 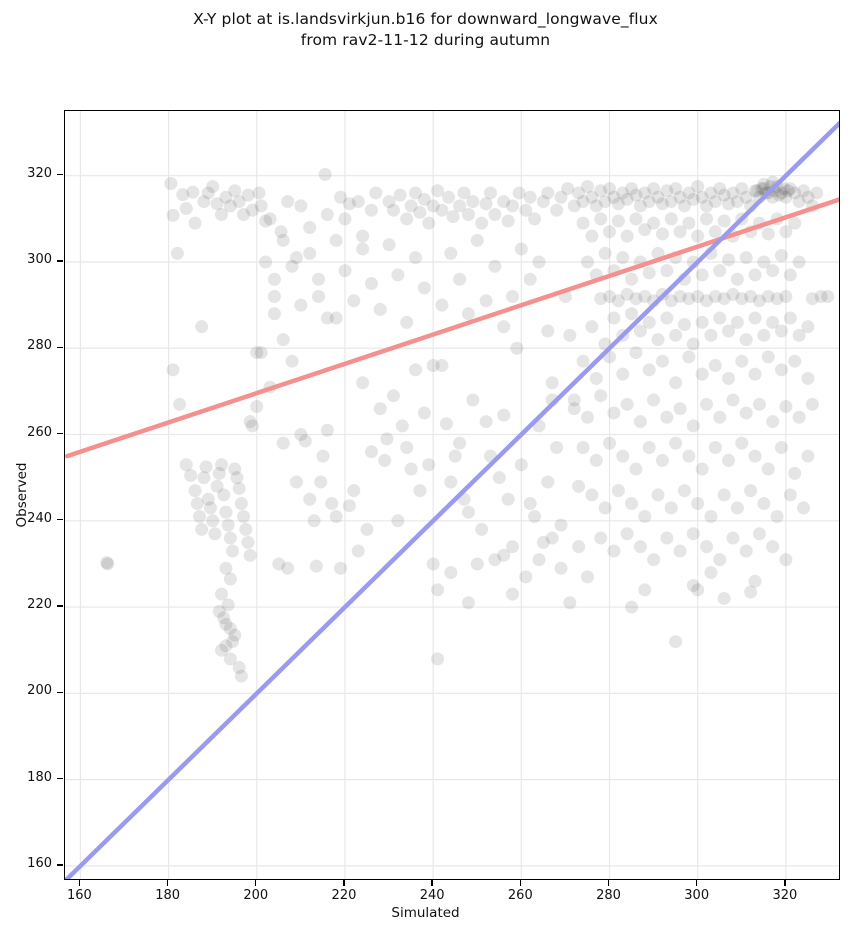 I want to click on y-tick-label: 180, so click(x=39, y=777).